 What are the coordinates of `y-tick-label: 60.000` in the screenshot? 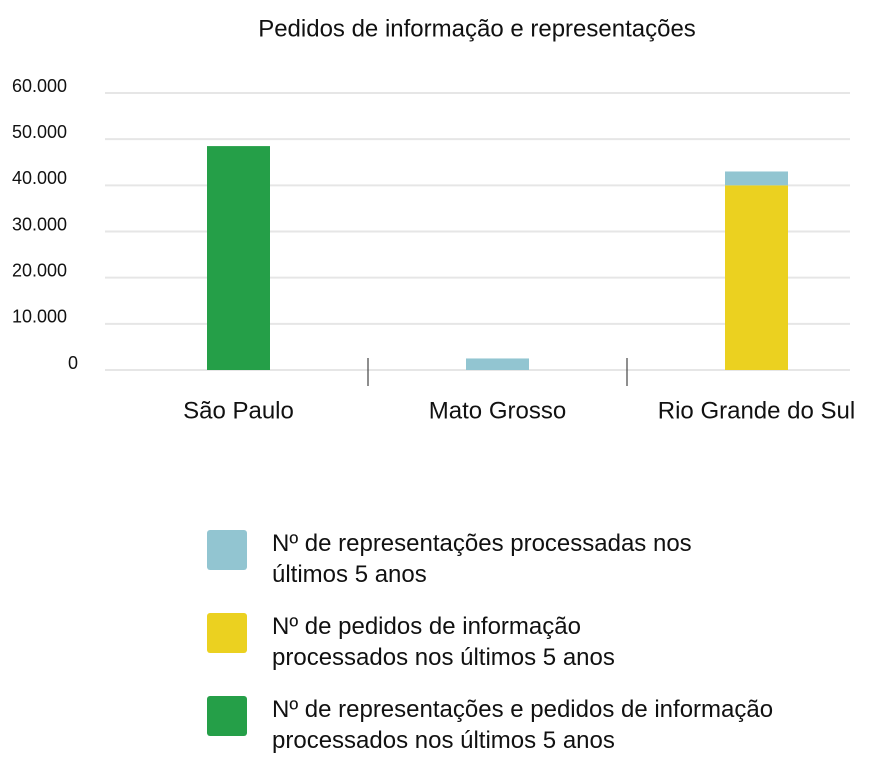 It's located at (39, 86).